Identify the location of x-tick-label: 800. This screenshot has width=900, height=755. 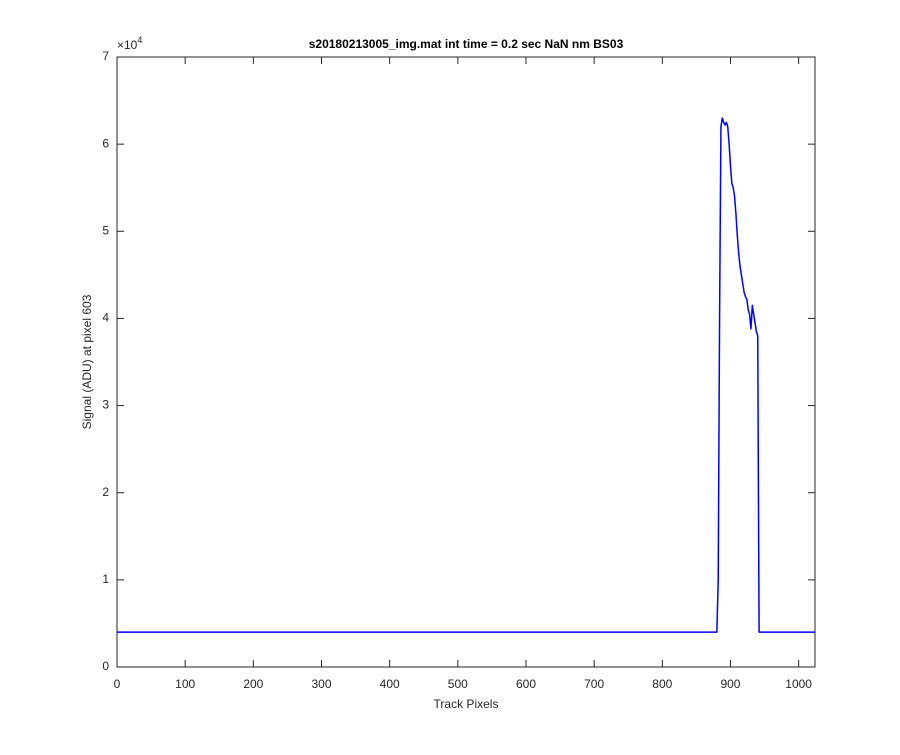
(662, 684).